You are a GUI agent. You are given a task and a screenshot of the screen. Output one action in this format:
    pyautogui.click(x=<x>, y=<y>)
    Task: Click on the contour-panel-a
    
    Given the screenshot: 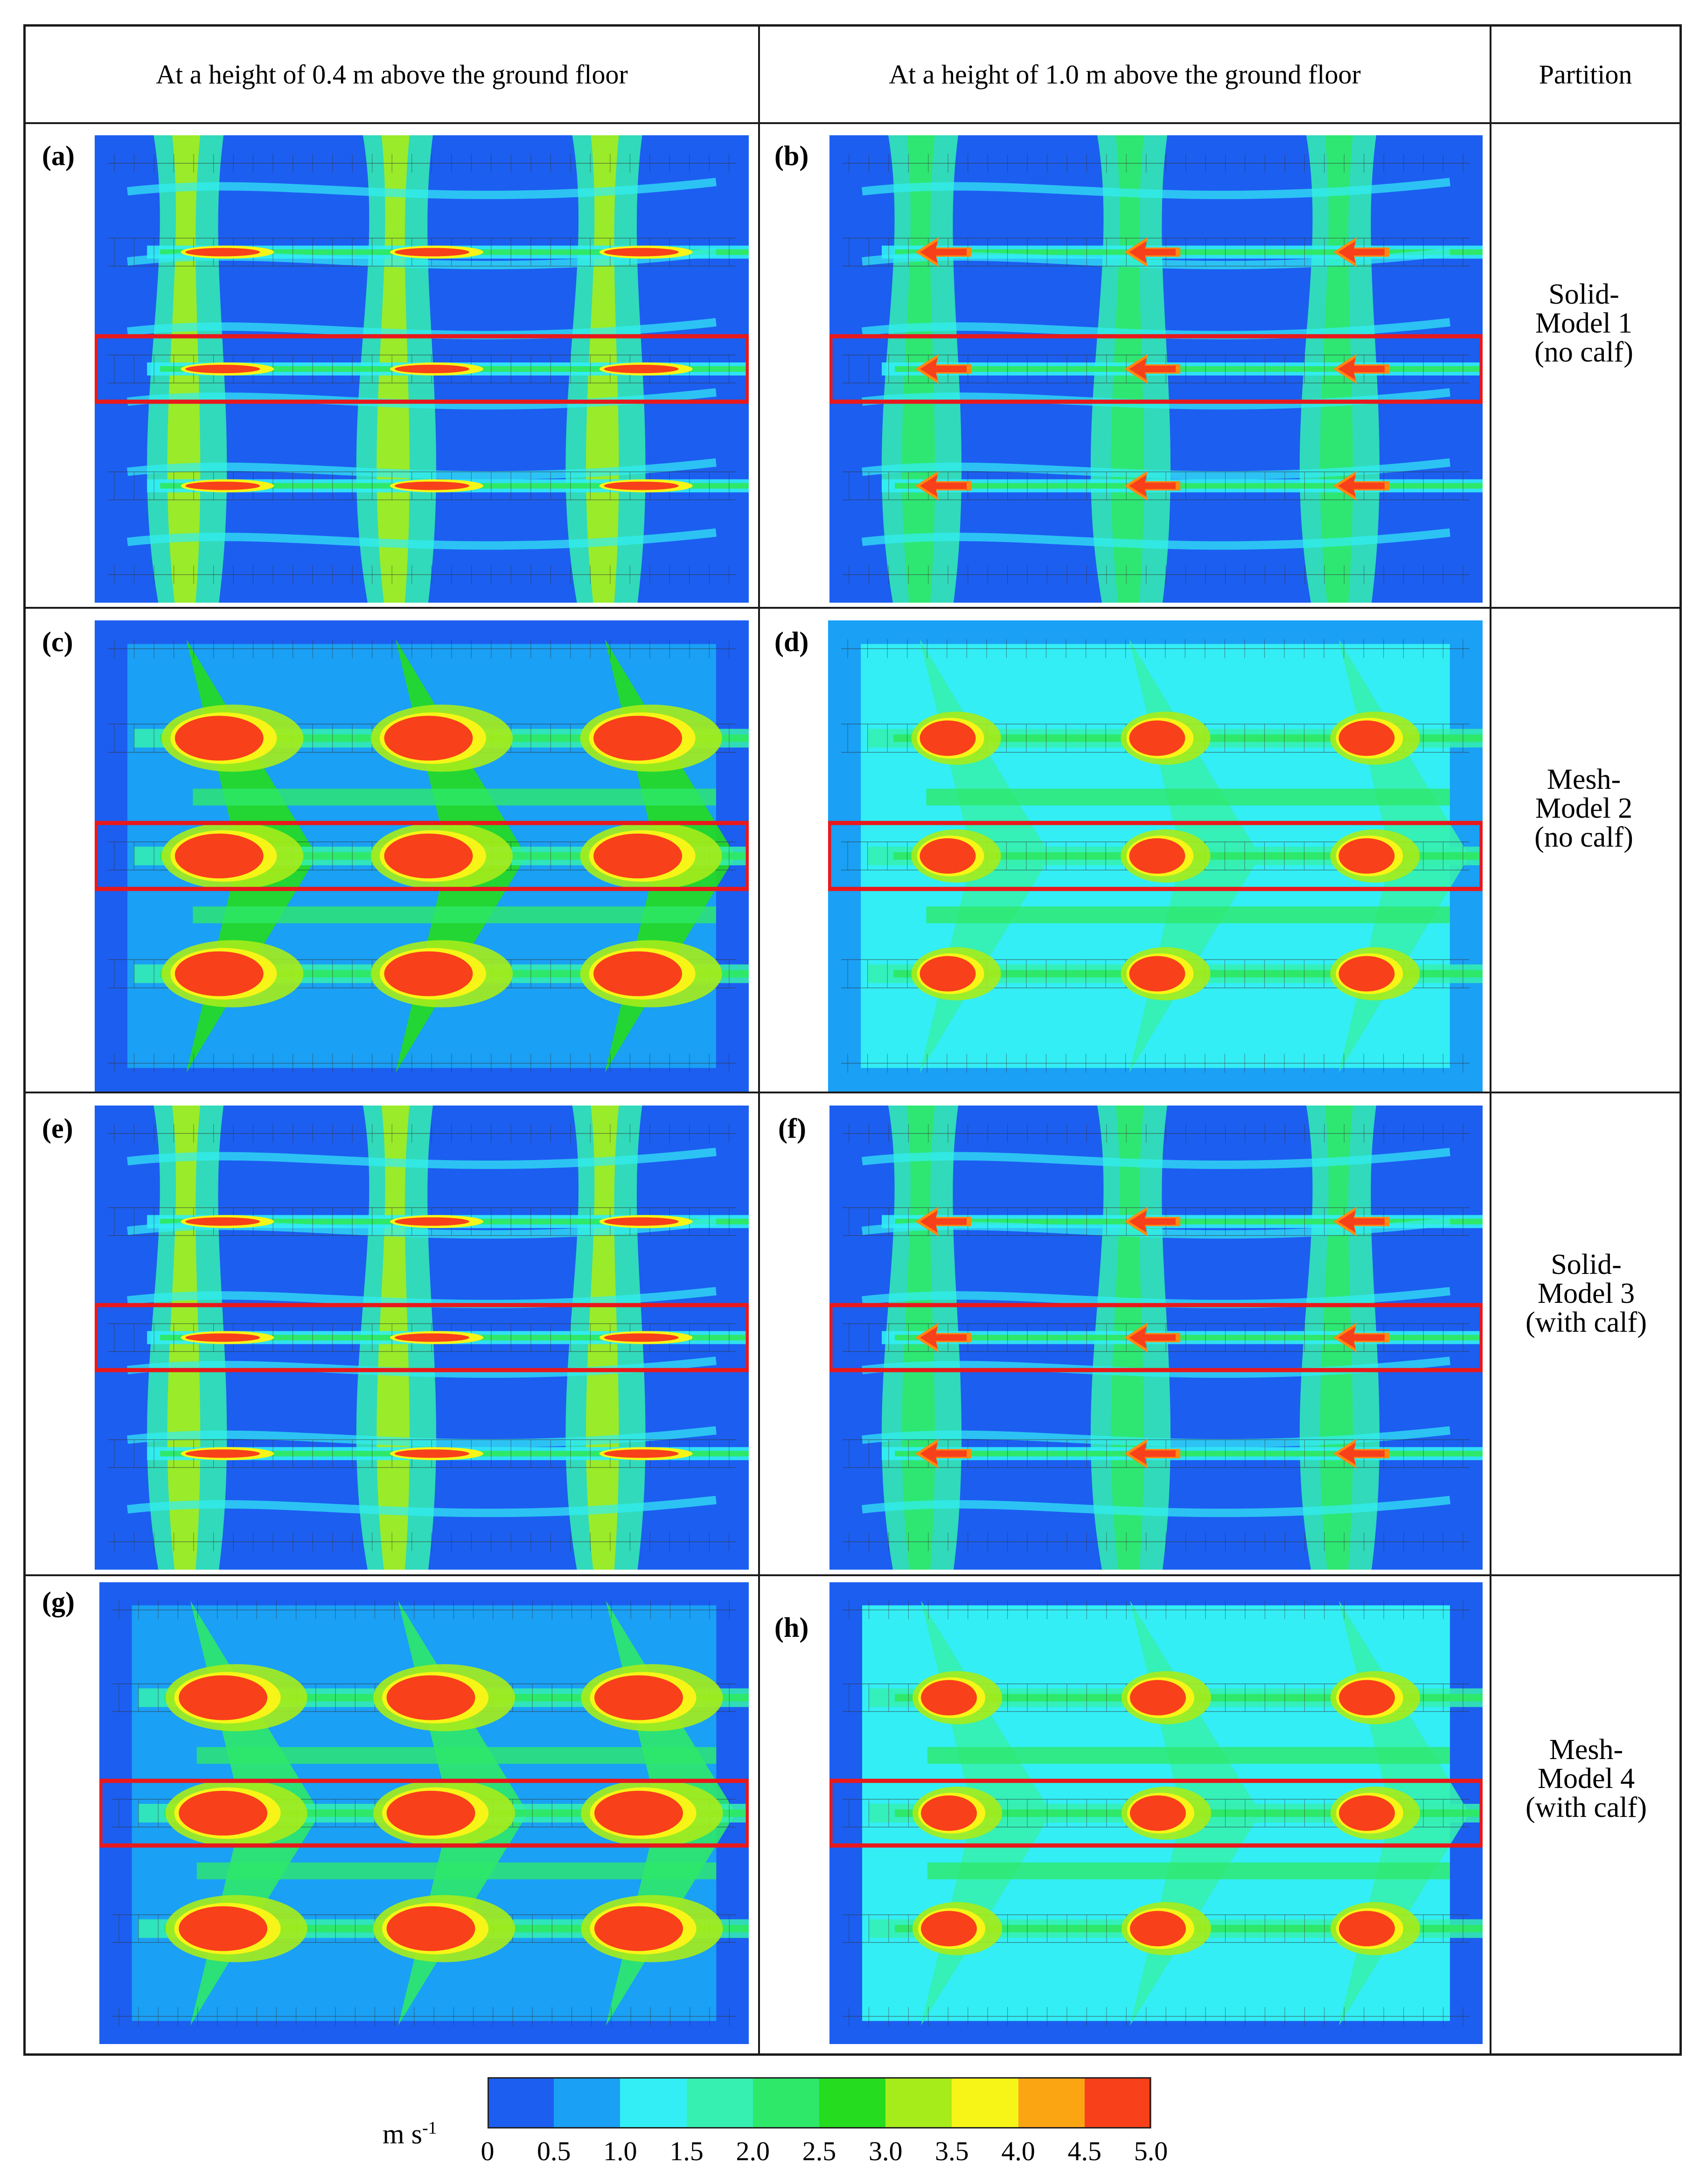 What is the action you would take?
    pyautogui.click(x=422, y=369)
    